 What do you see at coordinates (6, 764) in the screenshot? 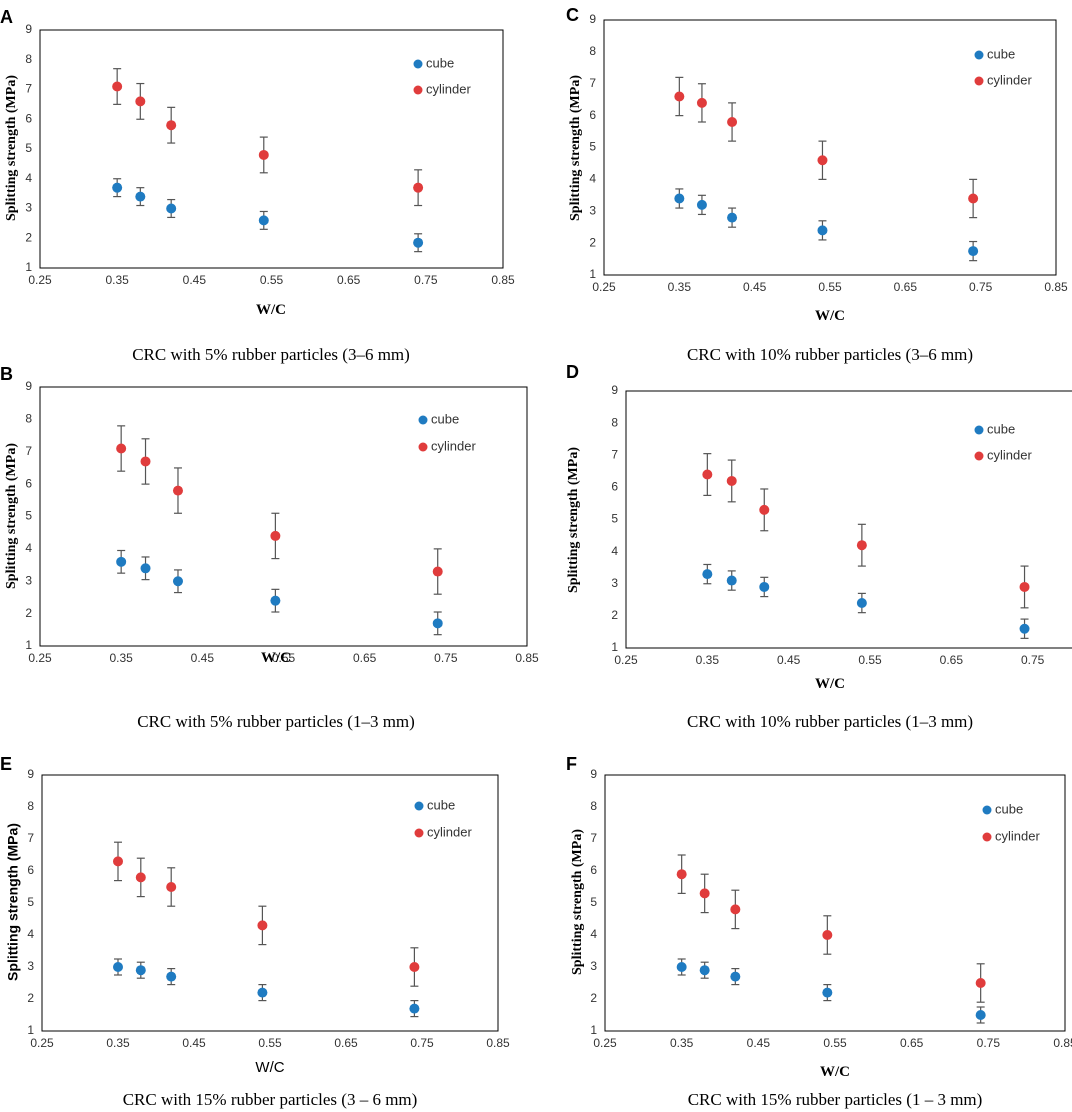
I see `panel-label: E` at bounding box center [6, 764].